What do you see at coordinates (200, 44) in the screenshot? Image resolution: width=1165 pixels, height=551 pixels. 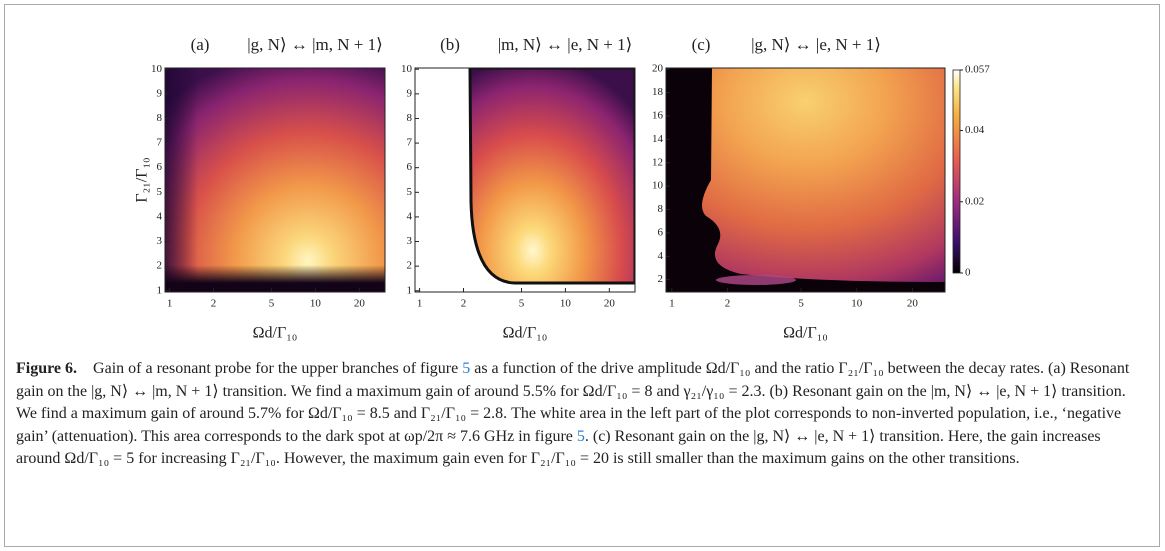 I see `panel-label: (a)` at bounding box center [200, 44].